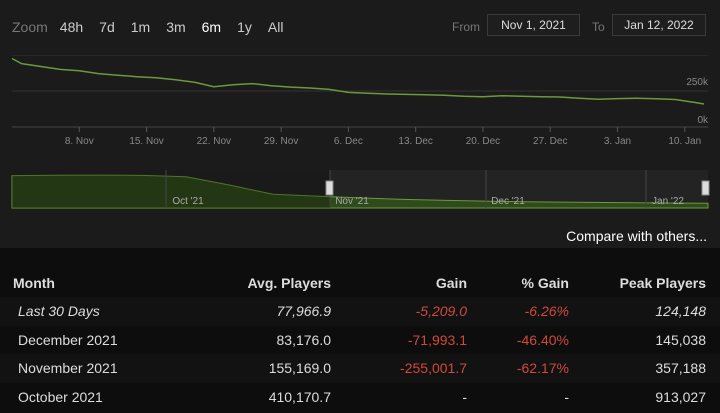 The height and width of the screenshot is (413, 720). What do you see at coordinates (550, 141) in the screenshot?
I see `x-tick-label: 27. Dec` at bounding box center [550, 141].